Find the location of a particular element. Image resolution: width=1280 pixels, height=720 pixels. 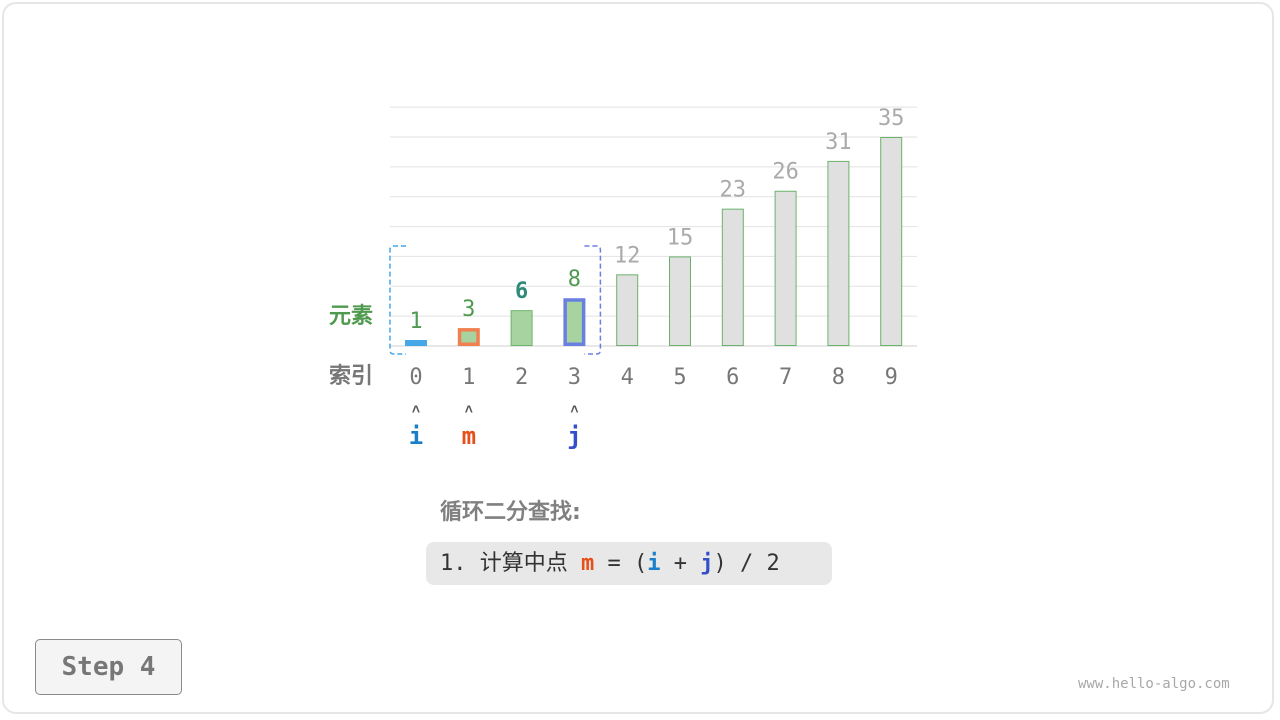

formula-i: i is located at coordinates (654, 563).